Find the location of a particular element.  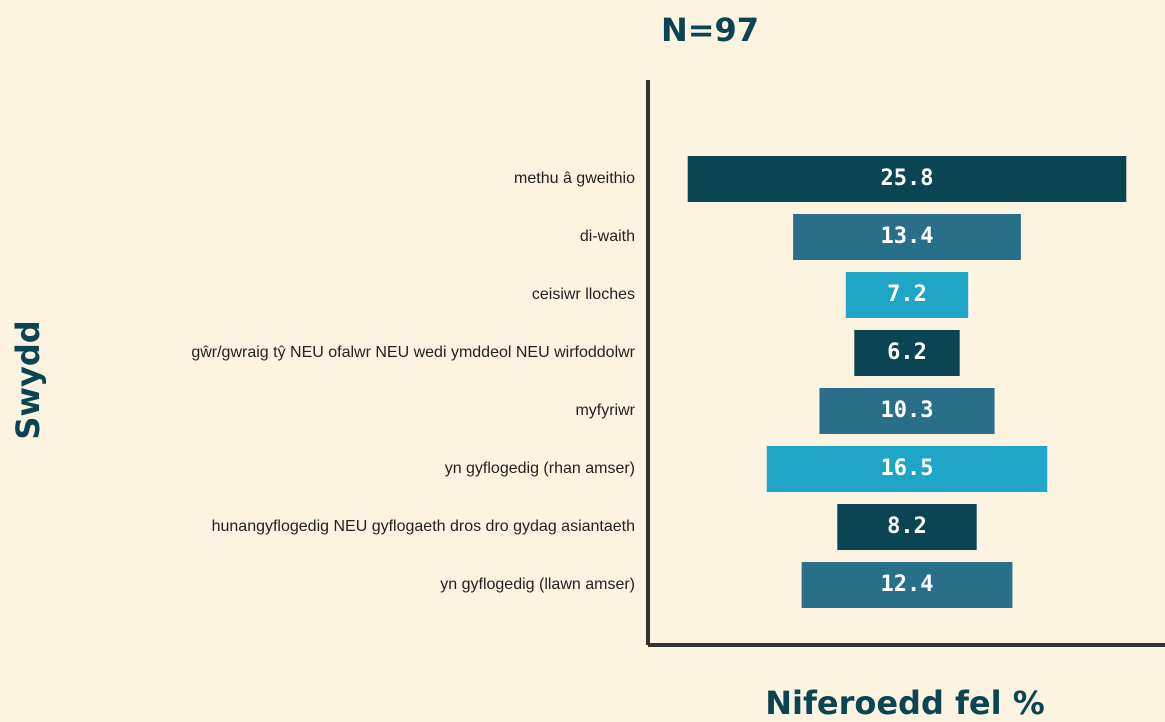

value-label: 7.2 is located at coordinates (907, 294).